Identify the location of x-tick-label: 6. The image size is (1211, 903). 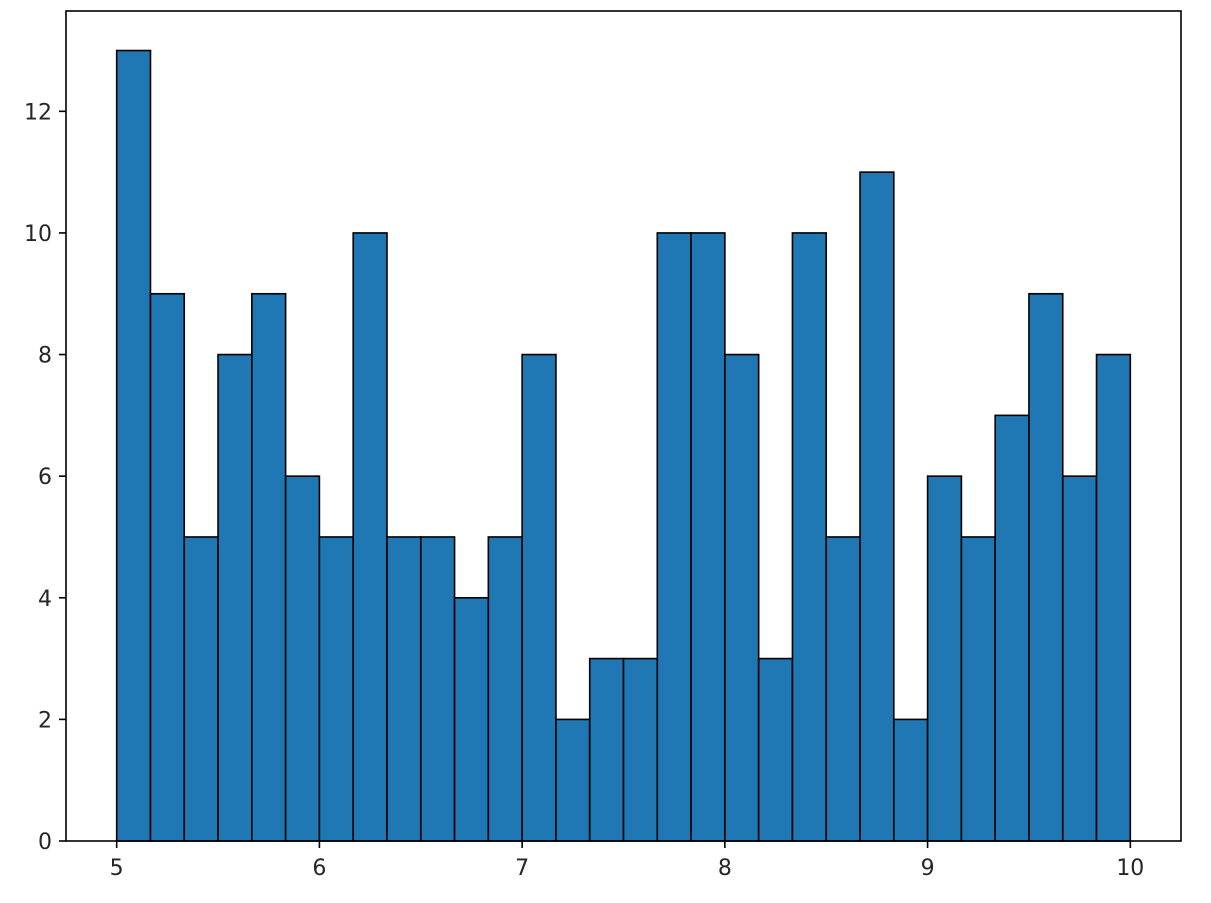
(319, 868).